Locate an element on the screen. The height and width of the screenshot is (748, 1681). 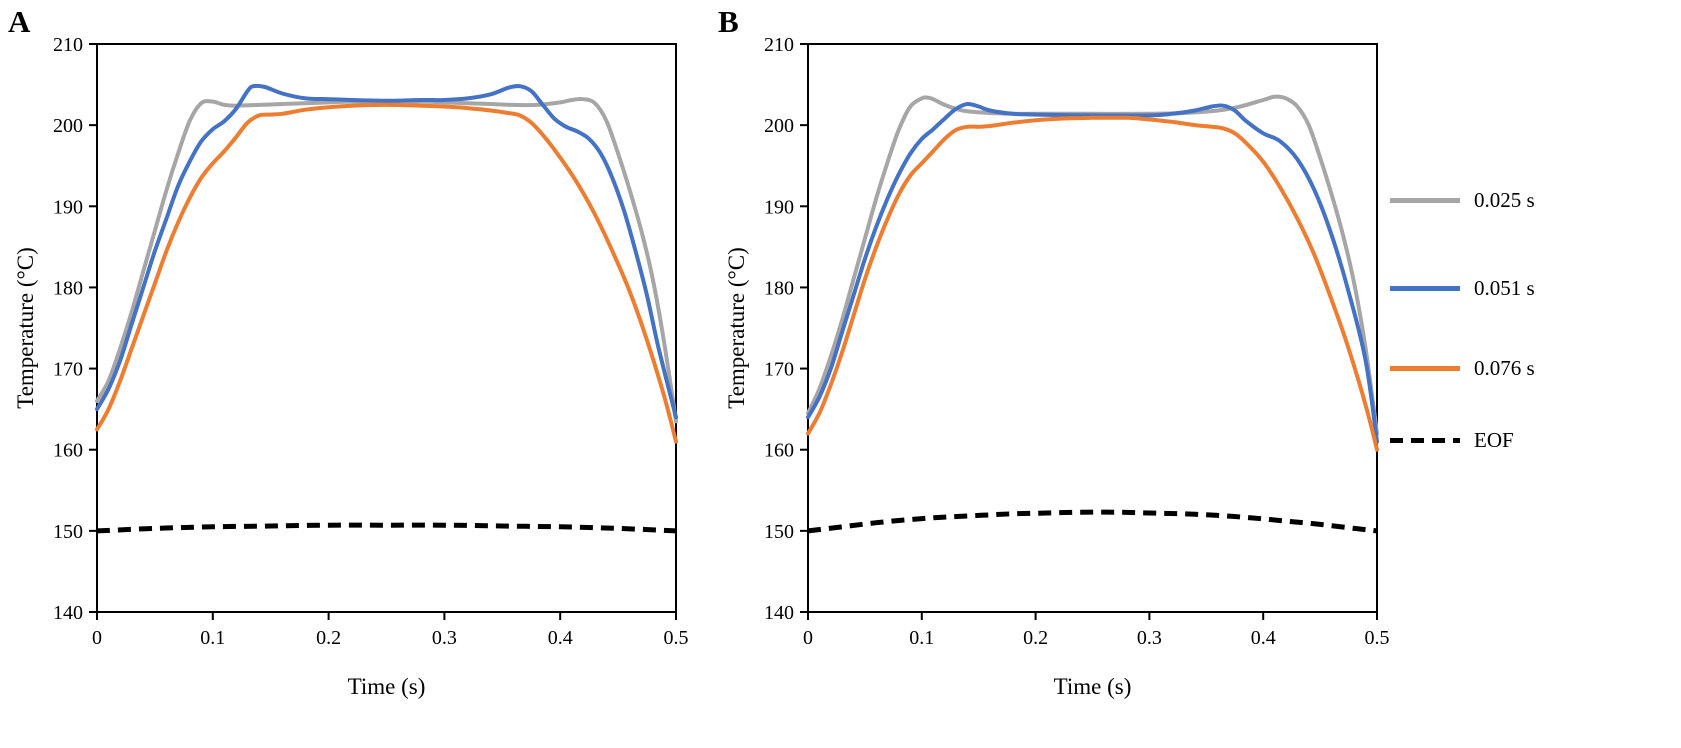
legend-label: 0.025 s is located at coordinates (1504, 199).